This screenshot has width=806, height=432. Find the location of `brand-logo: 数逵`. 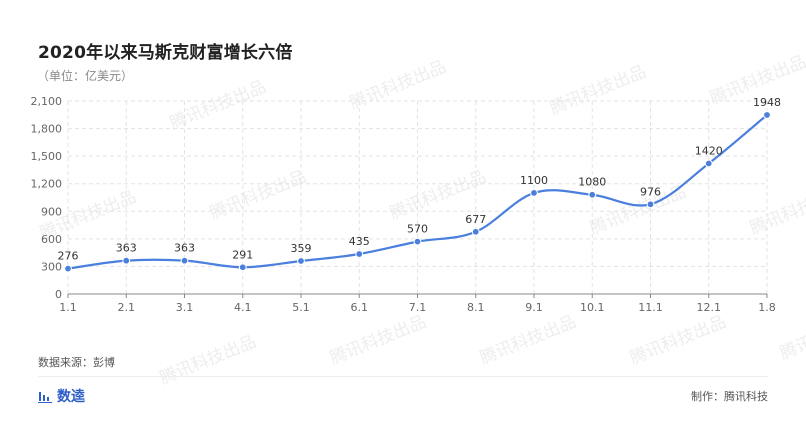

brand-logo: 数逵 is located at coordinates (61, 396).